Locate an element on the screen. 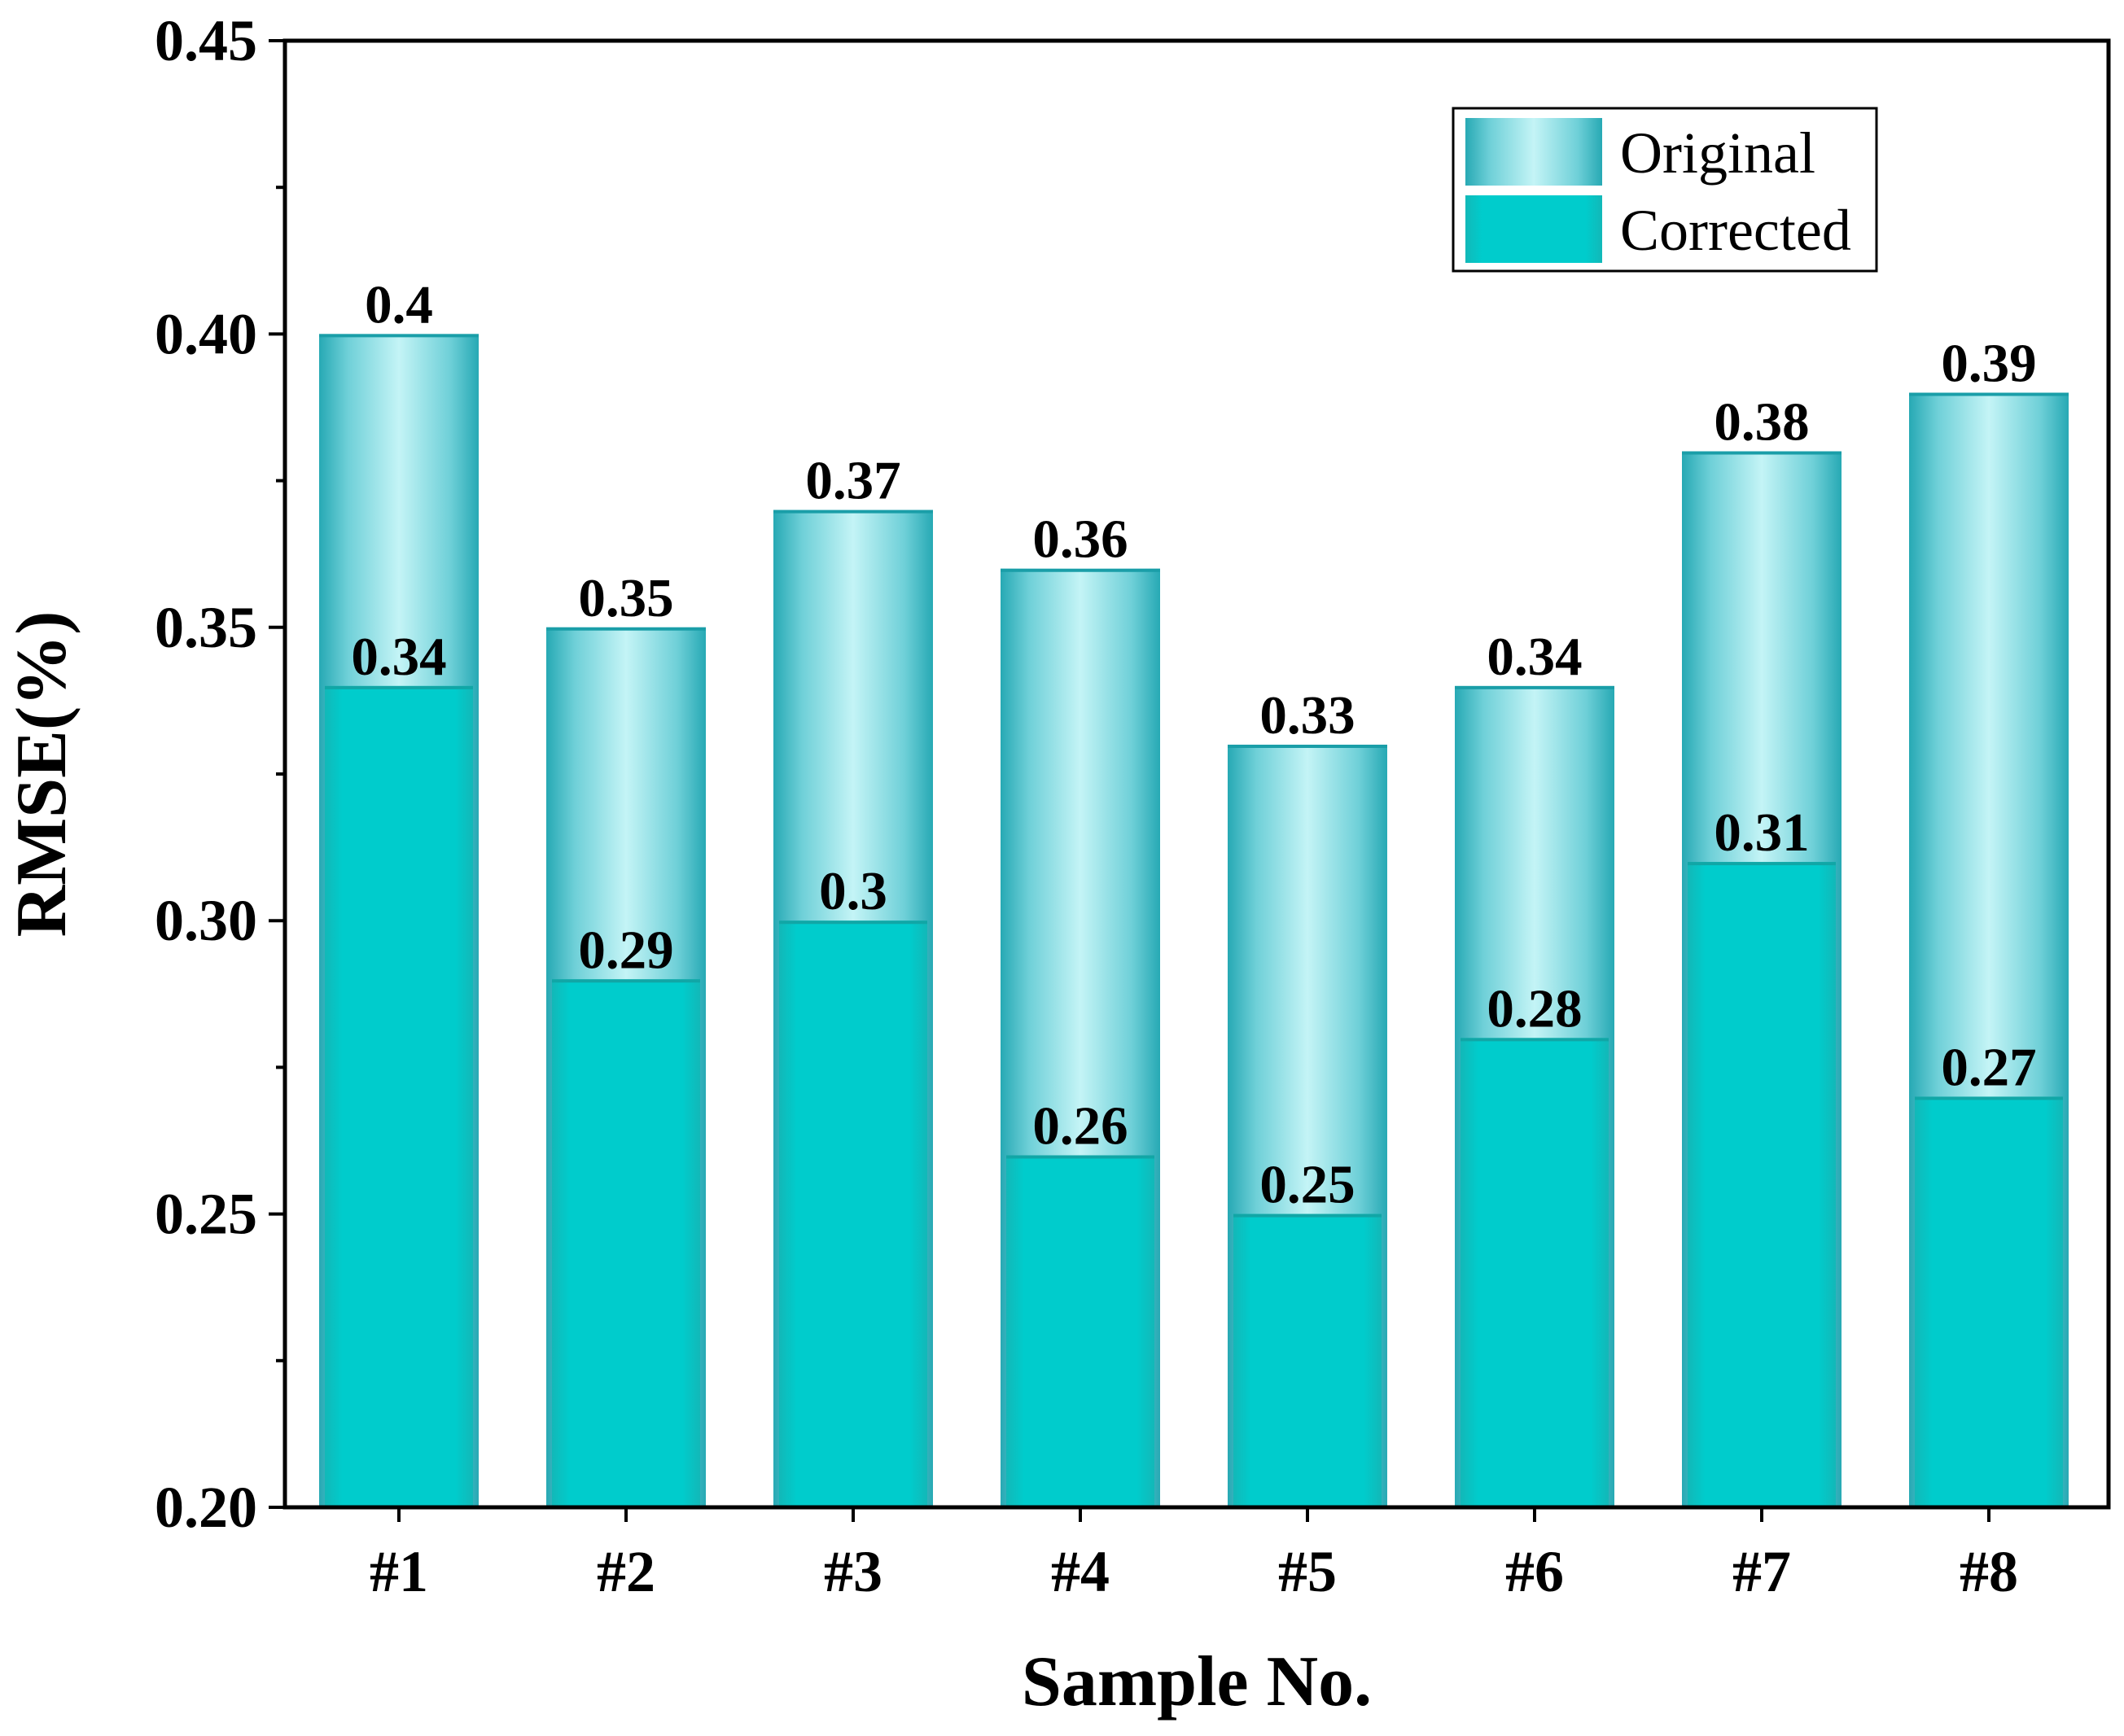 This screenshot has width=2124, height=1736. label-original-7: 0.38 is located at coordinates (1762, 422).